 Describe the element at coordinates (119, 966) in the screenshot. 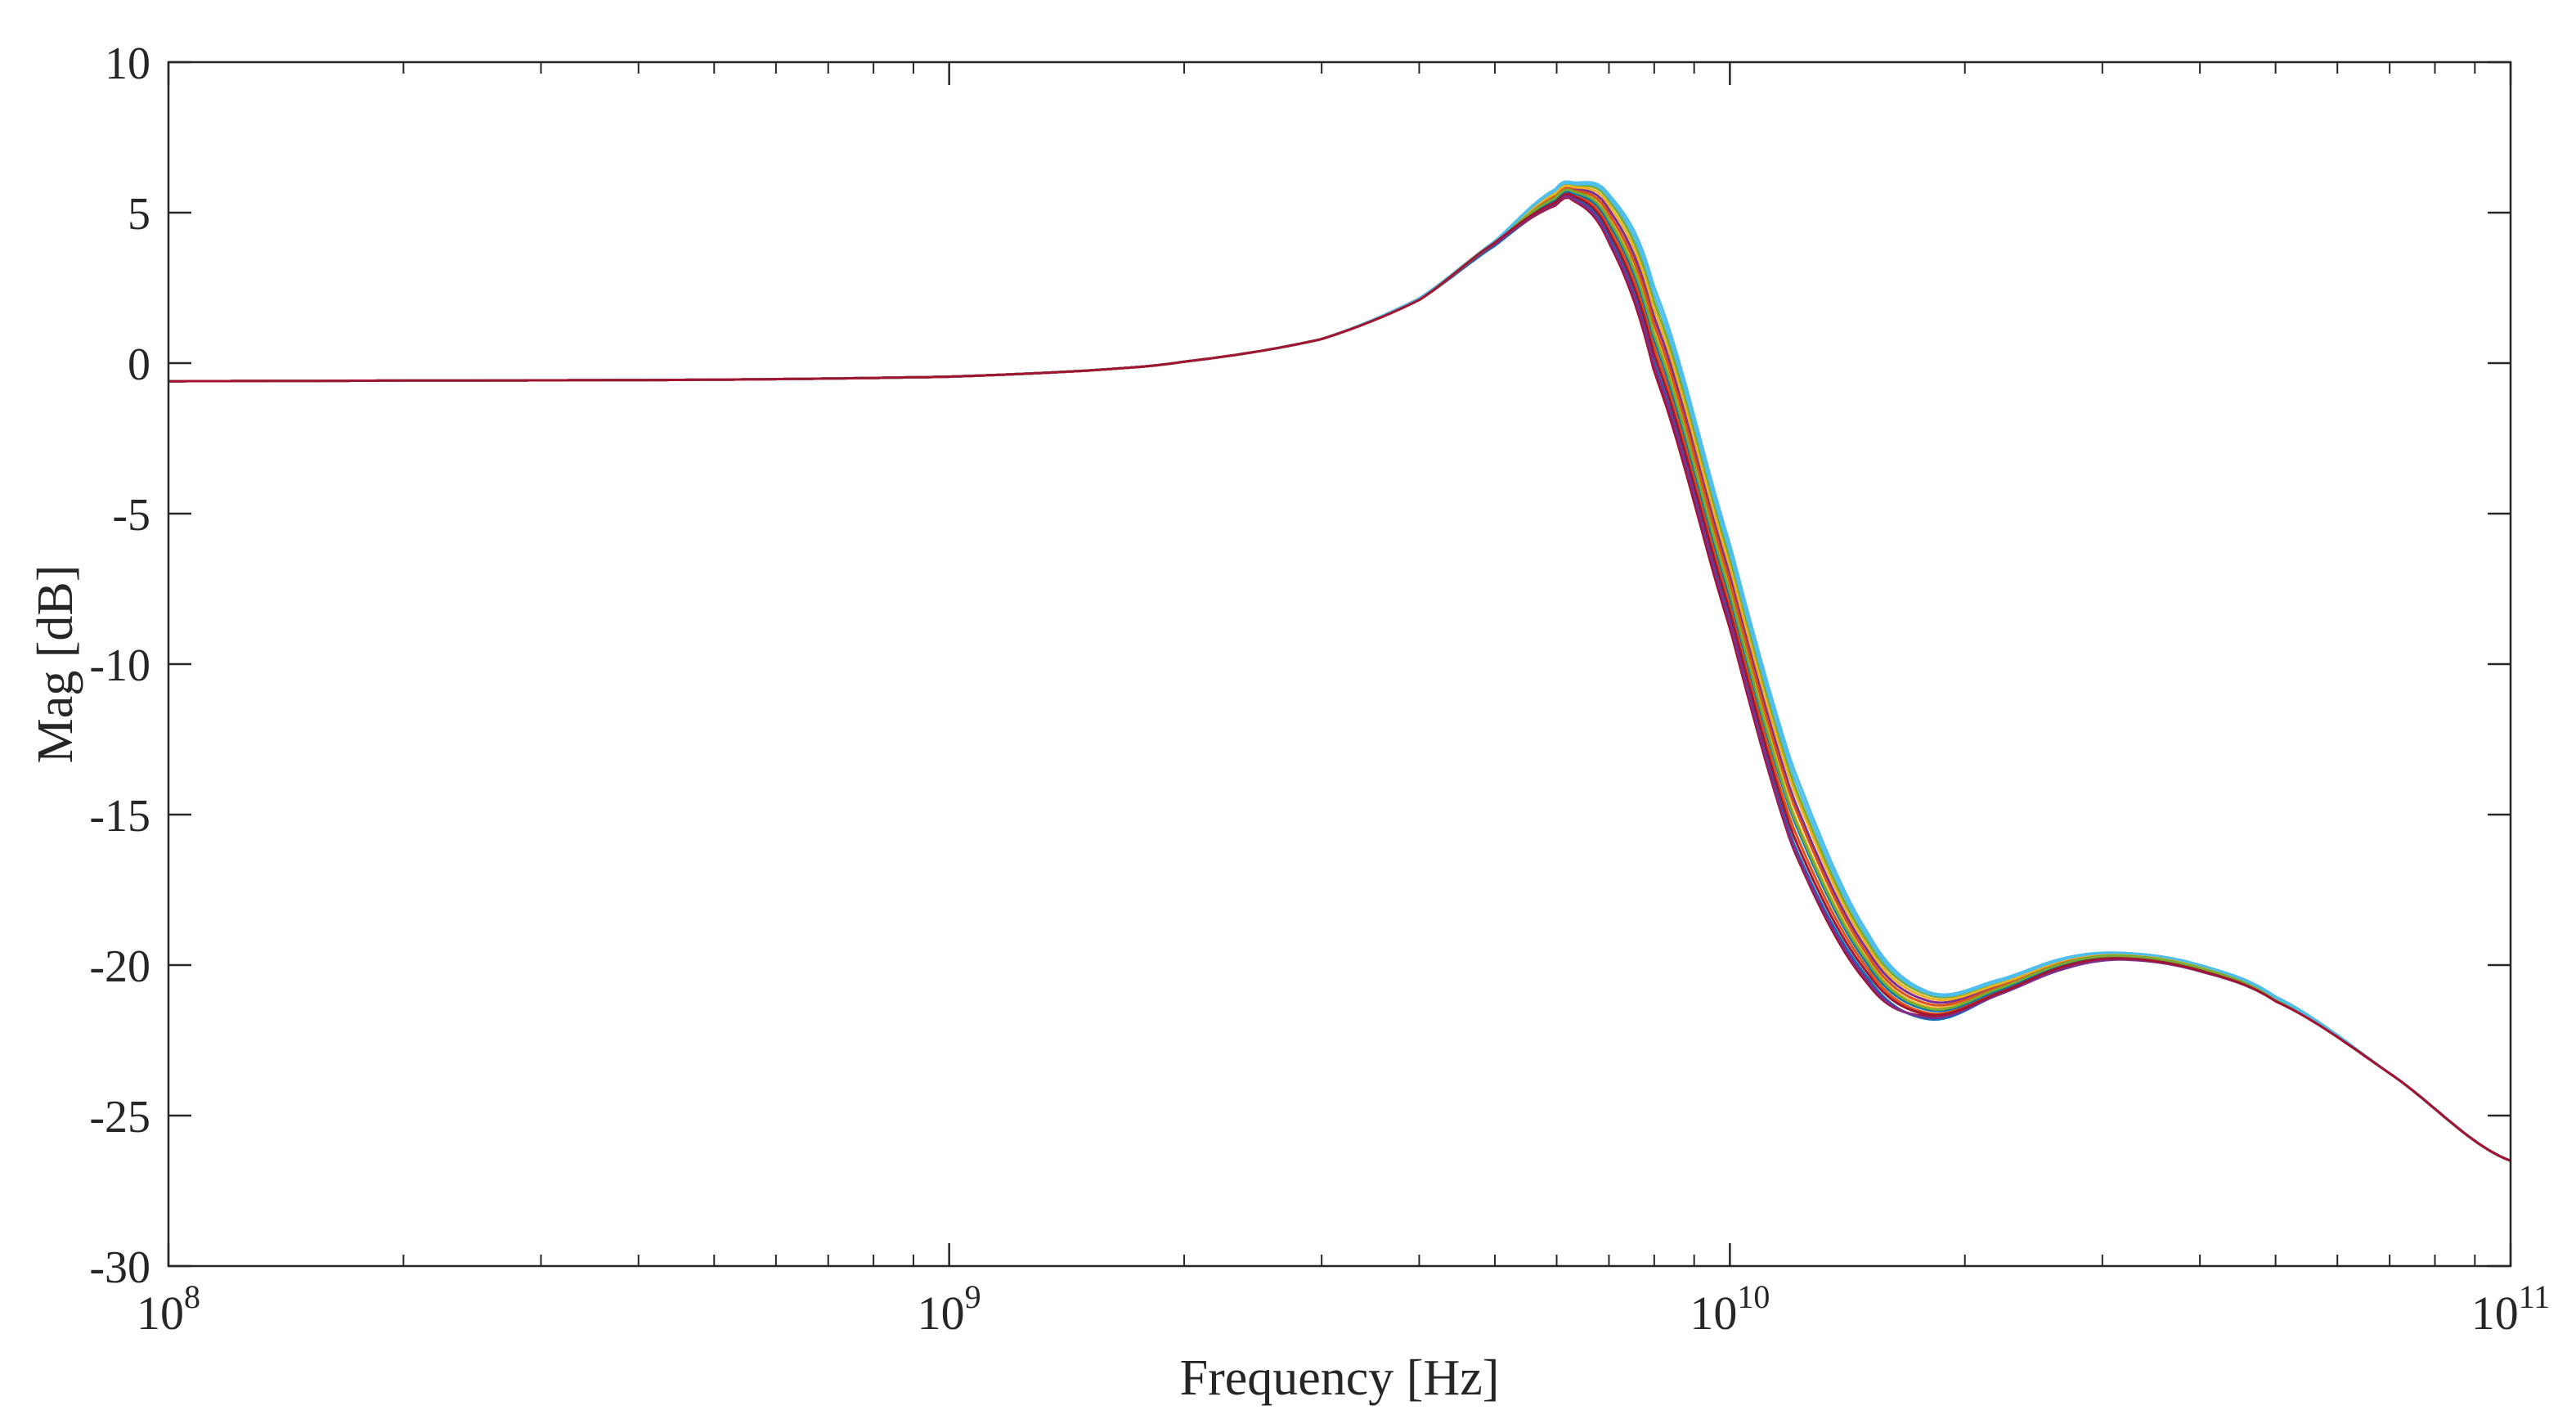

I see `y-tick-label: -20` at that location.